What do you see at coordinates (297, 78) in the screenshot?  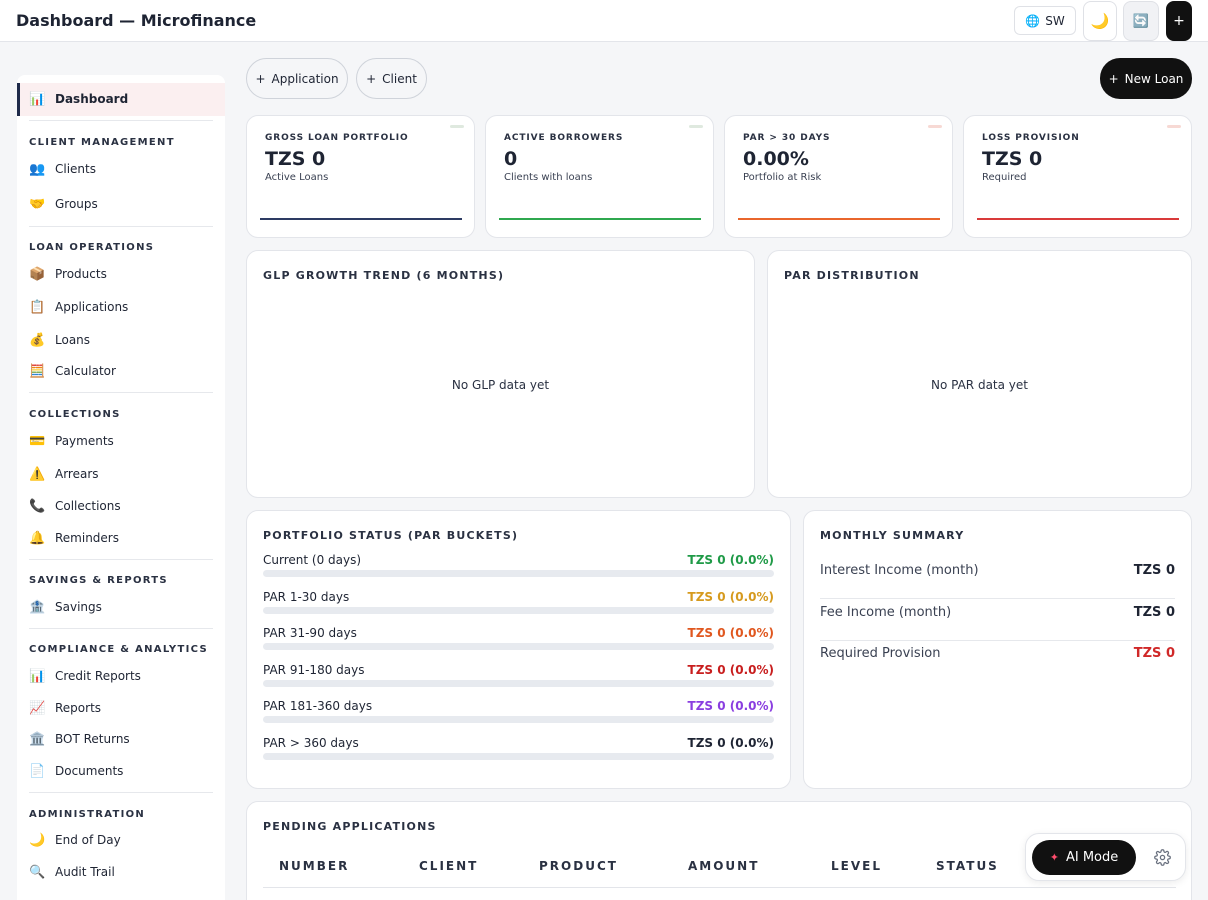 I see `new-application-button: + Application` at bounding box center [297, 78].